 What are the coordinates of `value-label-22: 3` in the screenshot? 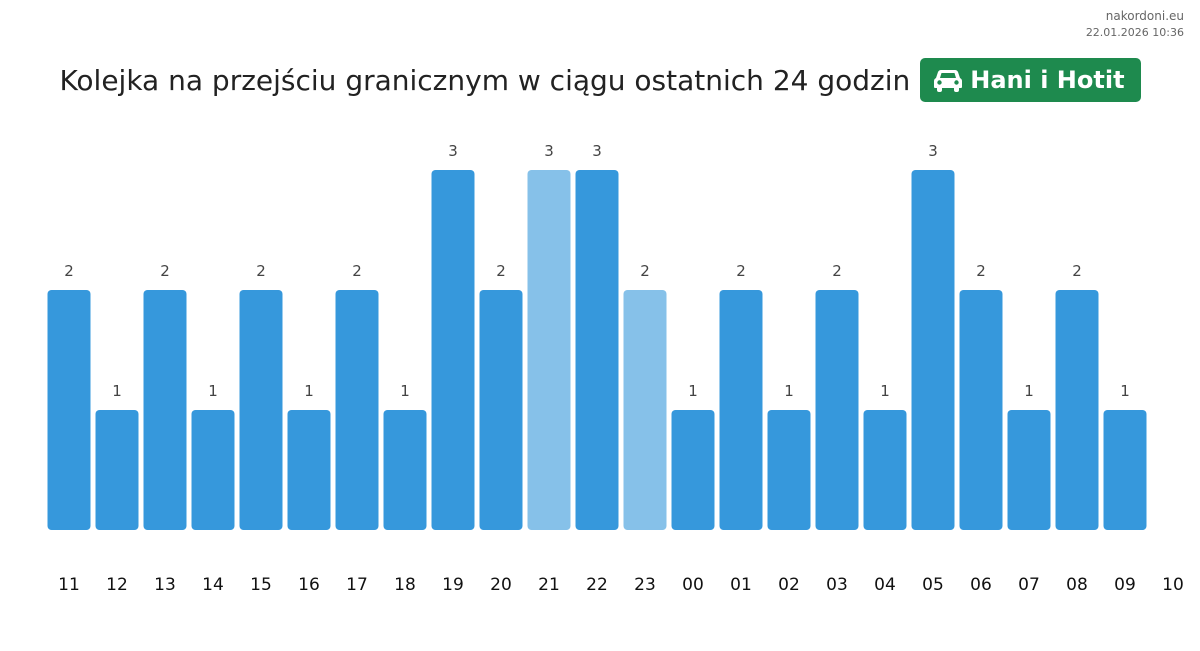 It's located at (597, 151).